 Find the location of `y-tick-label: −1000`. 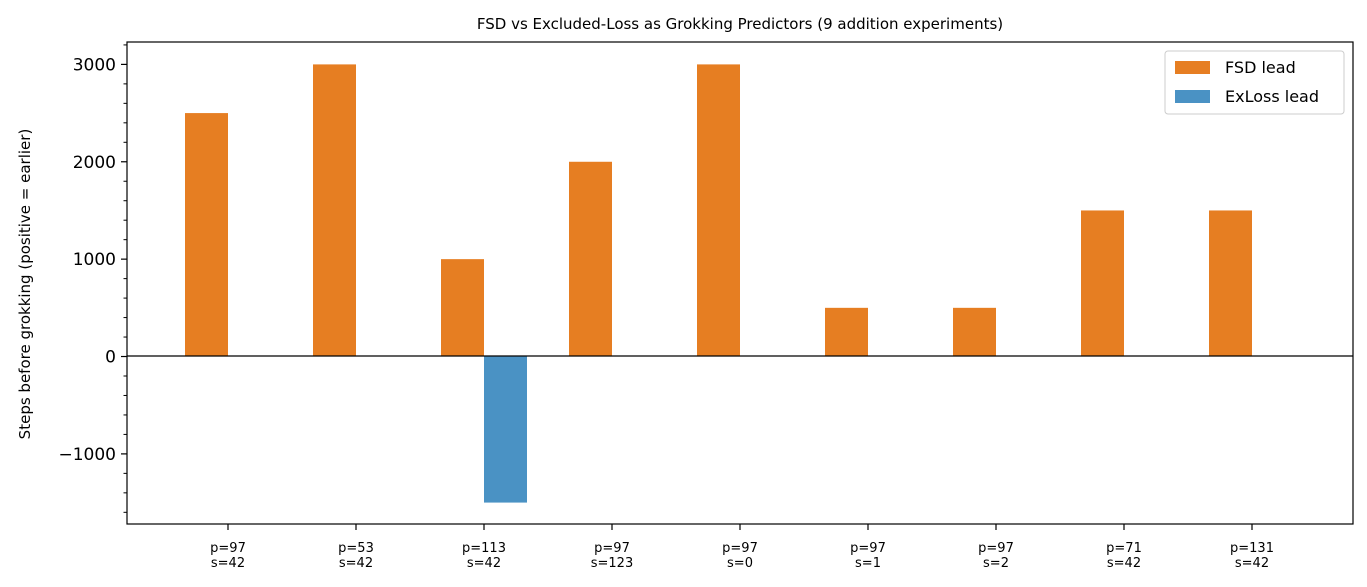

y-tick-label: −1000 is located at coordinates (87, 455).